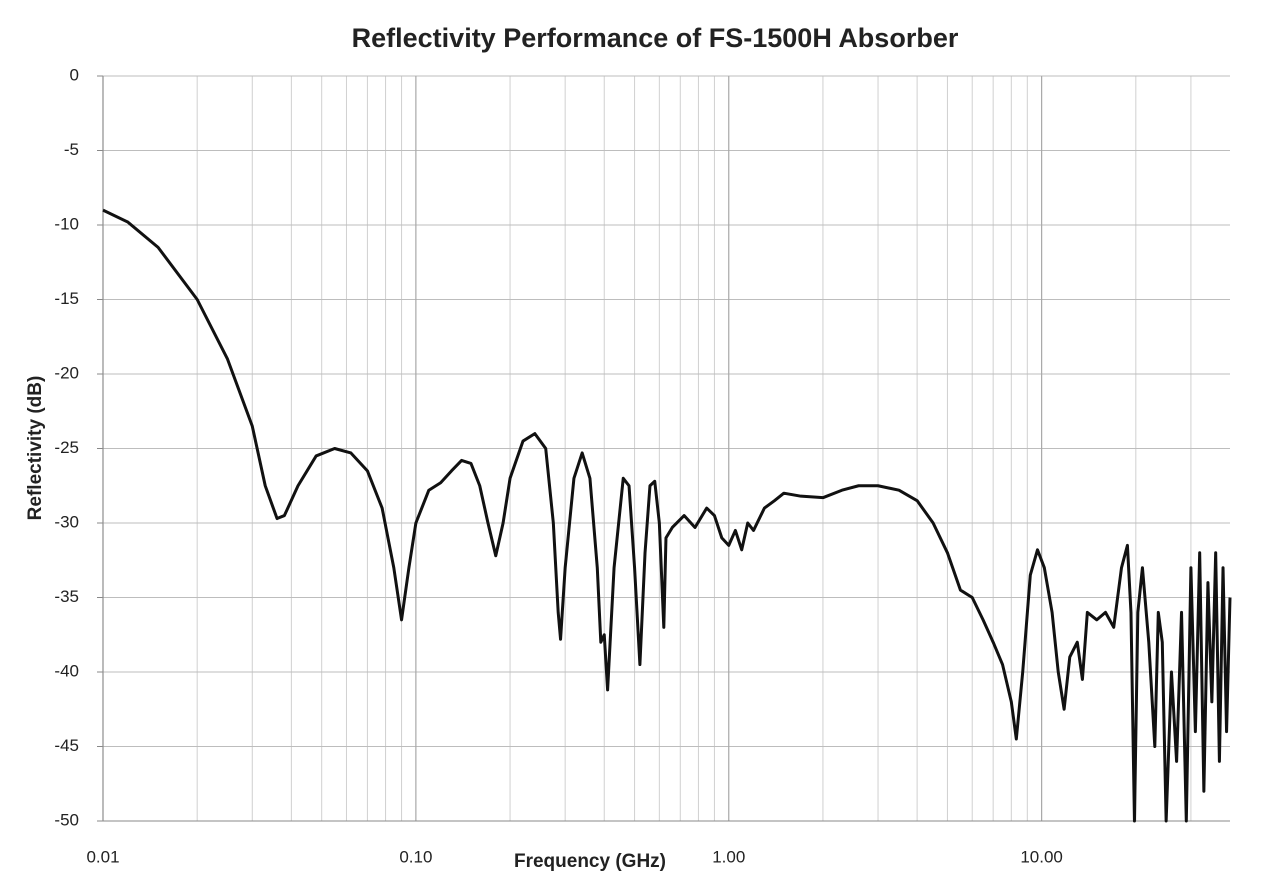  I want to click on y-tick-label: -50, so click(66, 819).